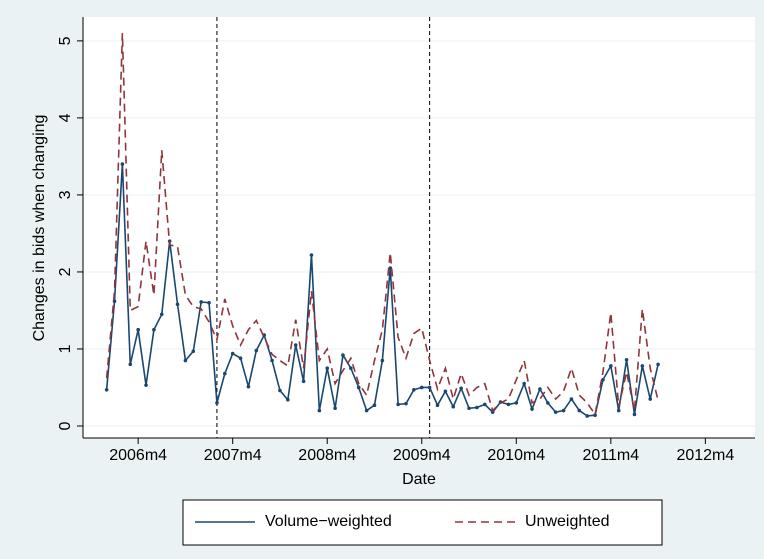 This screenshot has height=559, width=764. What do you see at coordinates (138, 455) in the screenshot?
I see `x-tick-label: 2006m4` at bounding box center [138, 455].